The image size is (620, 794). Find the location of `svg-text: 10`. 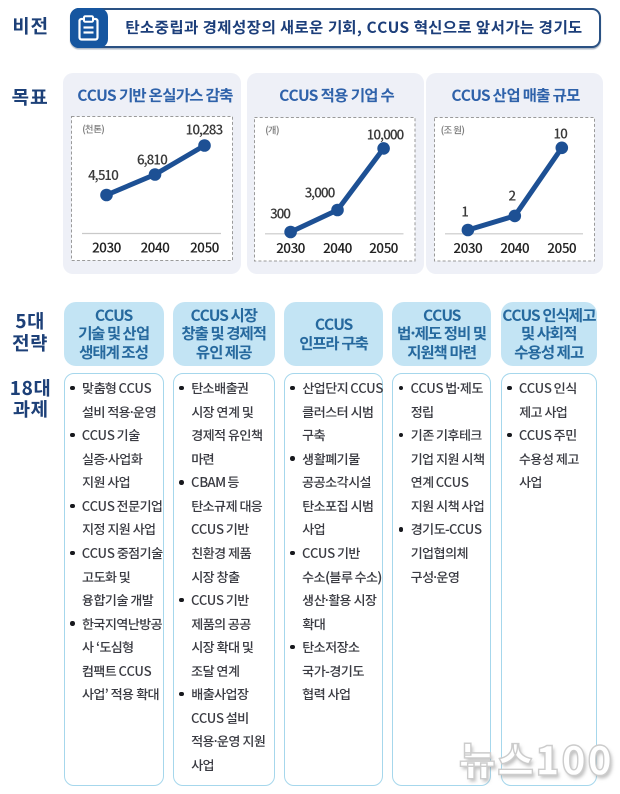

svg-text: 10 is located at coordinates (560, 132).